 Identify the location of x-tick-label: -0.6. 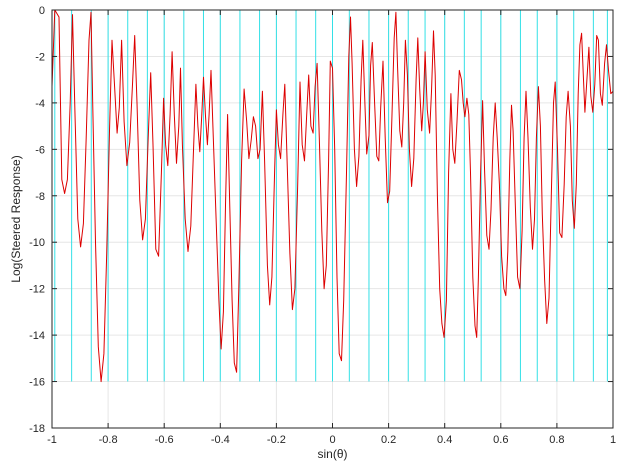
(164, 440).